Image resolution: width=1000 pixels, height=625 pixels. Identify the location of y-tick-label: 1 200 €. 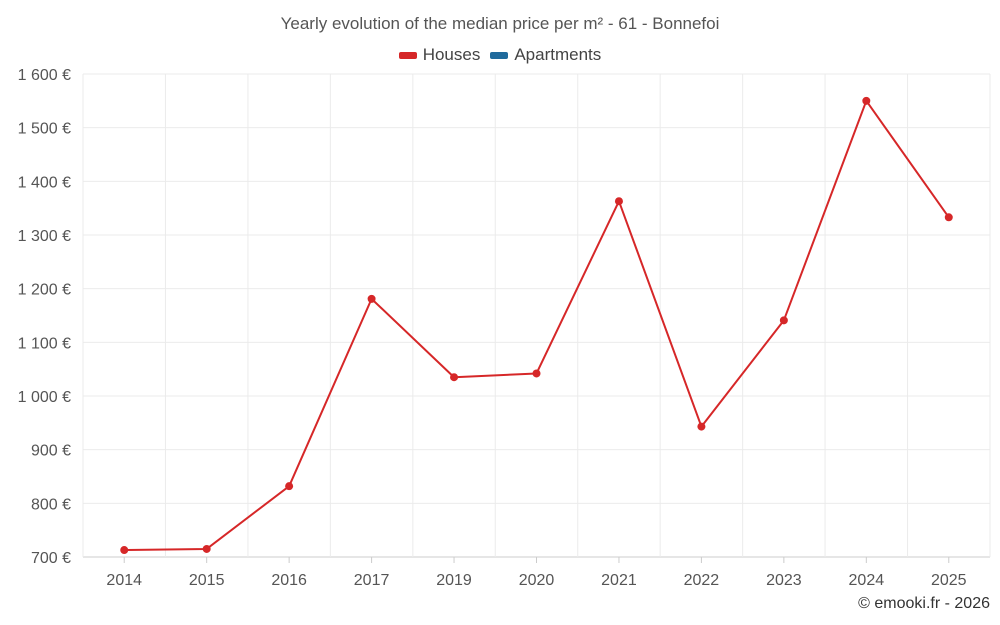
(44, 290).